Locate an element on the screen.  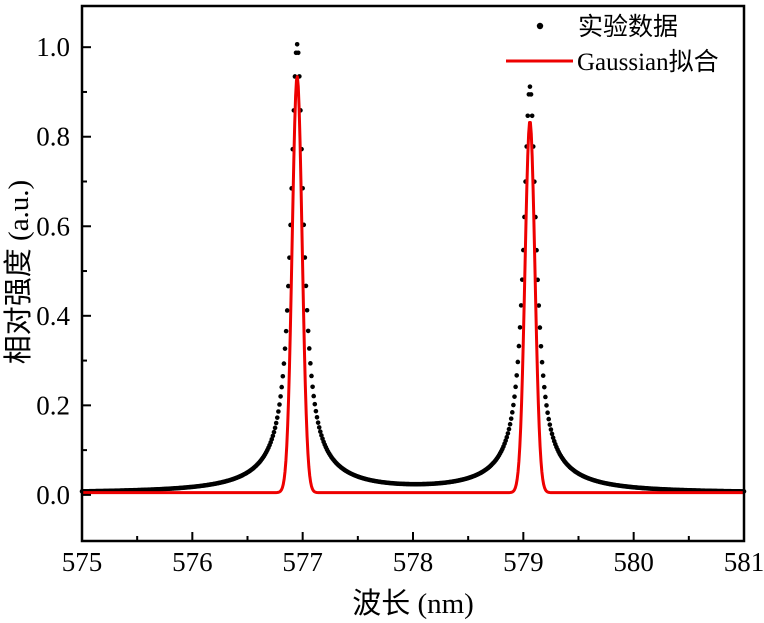
x-tick-labels: 575 576 577 578 579 580 581 is located at coordinates (413, 562).